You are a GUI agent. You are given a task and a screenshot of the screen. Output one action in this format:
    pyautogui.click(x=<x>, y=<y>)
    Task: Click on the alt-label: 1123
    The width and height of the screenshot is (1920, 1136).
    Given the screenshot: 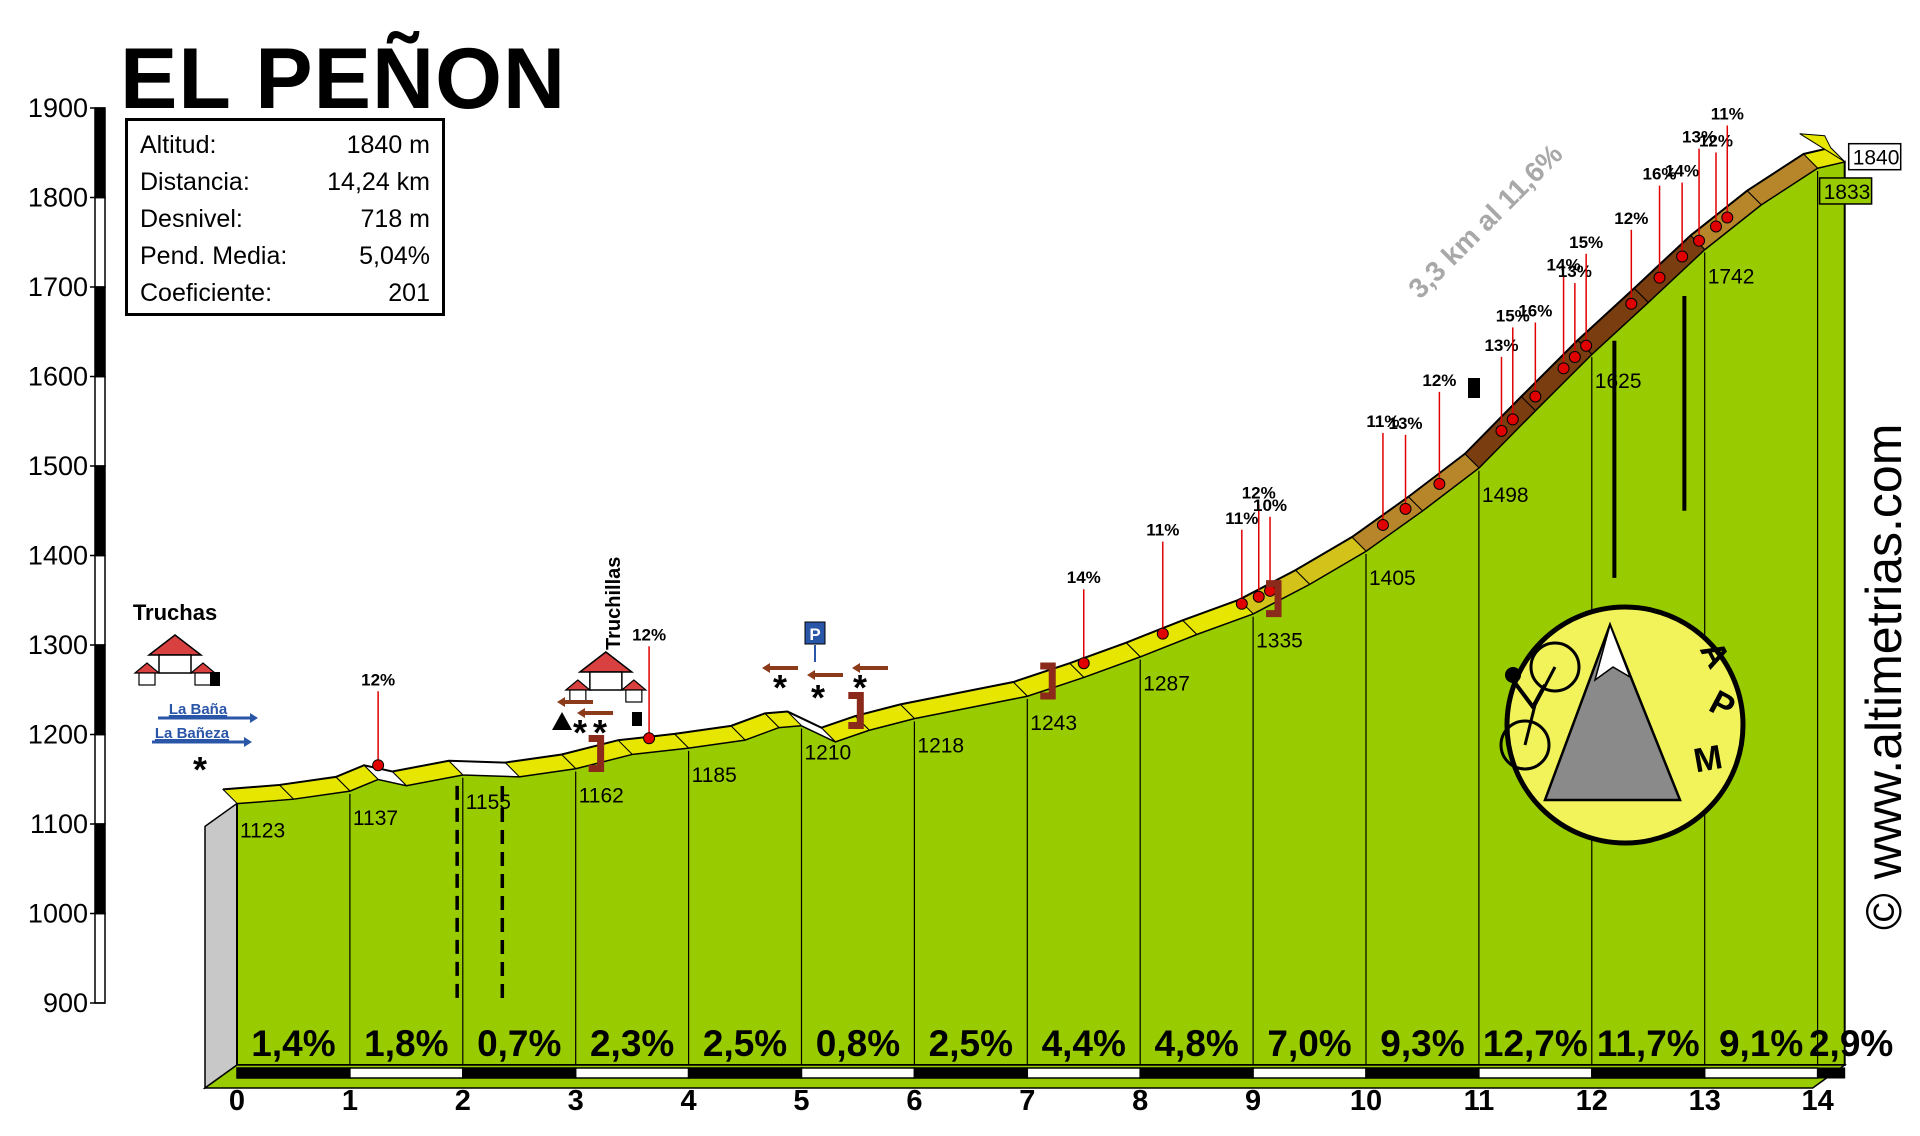 What is the action you would take?
    pyautogui.click(x=262, y=830)
    